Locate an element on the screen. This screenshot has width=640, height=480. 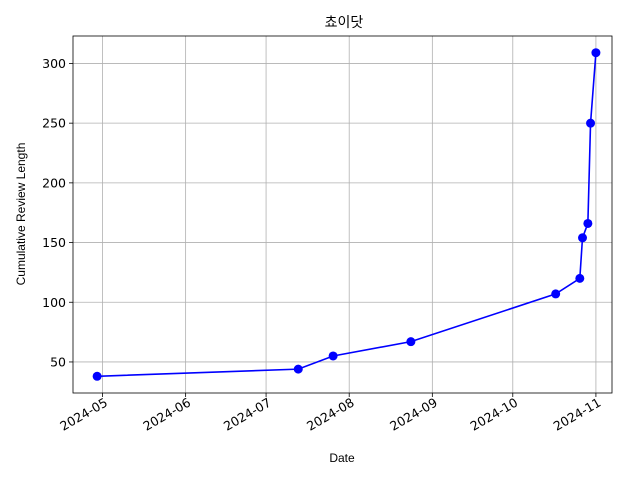
y-tick-label: 100 is located at coordinates (54, 302).